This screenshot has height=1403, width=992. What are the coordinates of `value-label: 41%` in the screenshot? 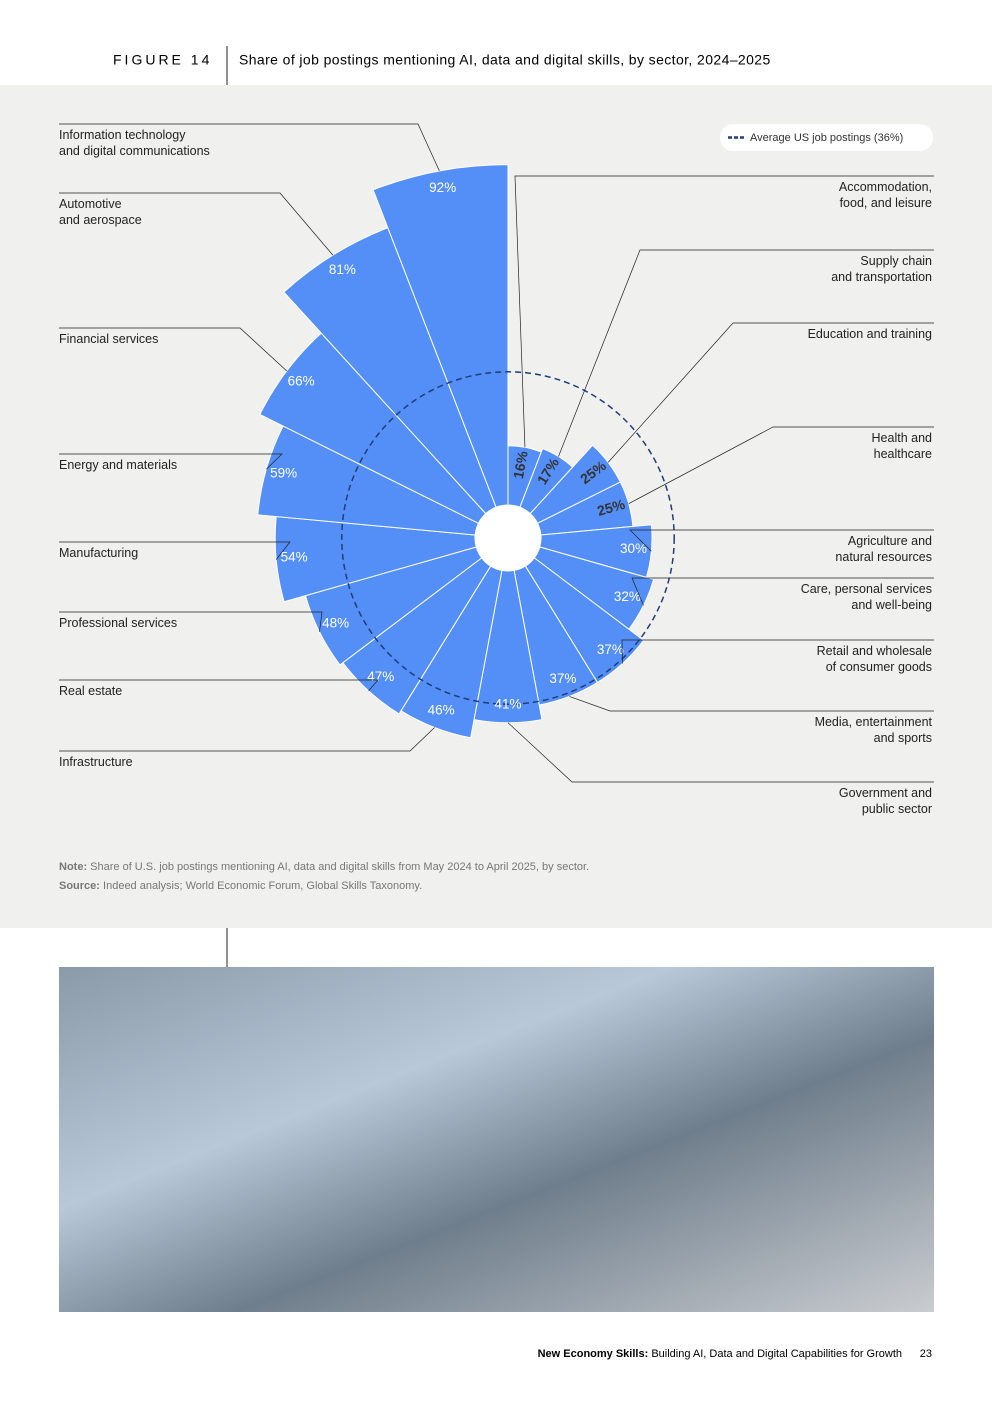 It's located at (507, 703).